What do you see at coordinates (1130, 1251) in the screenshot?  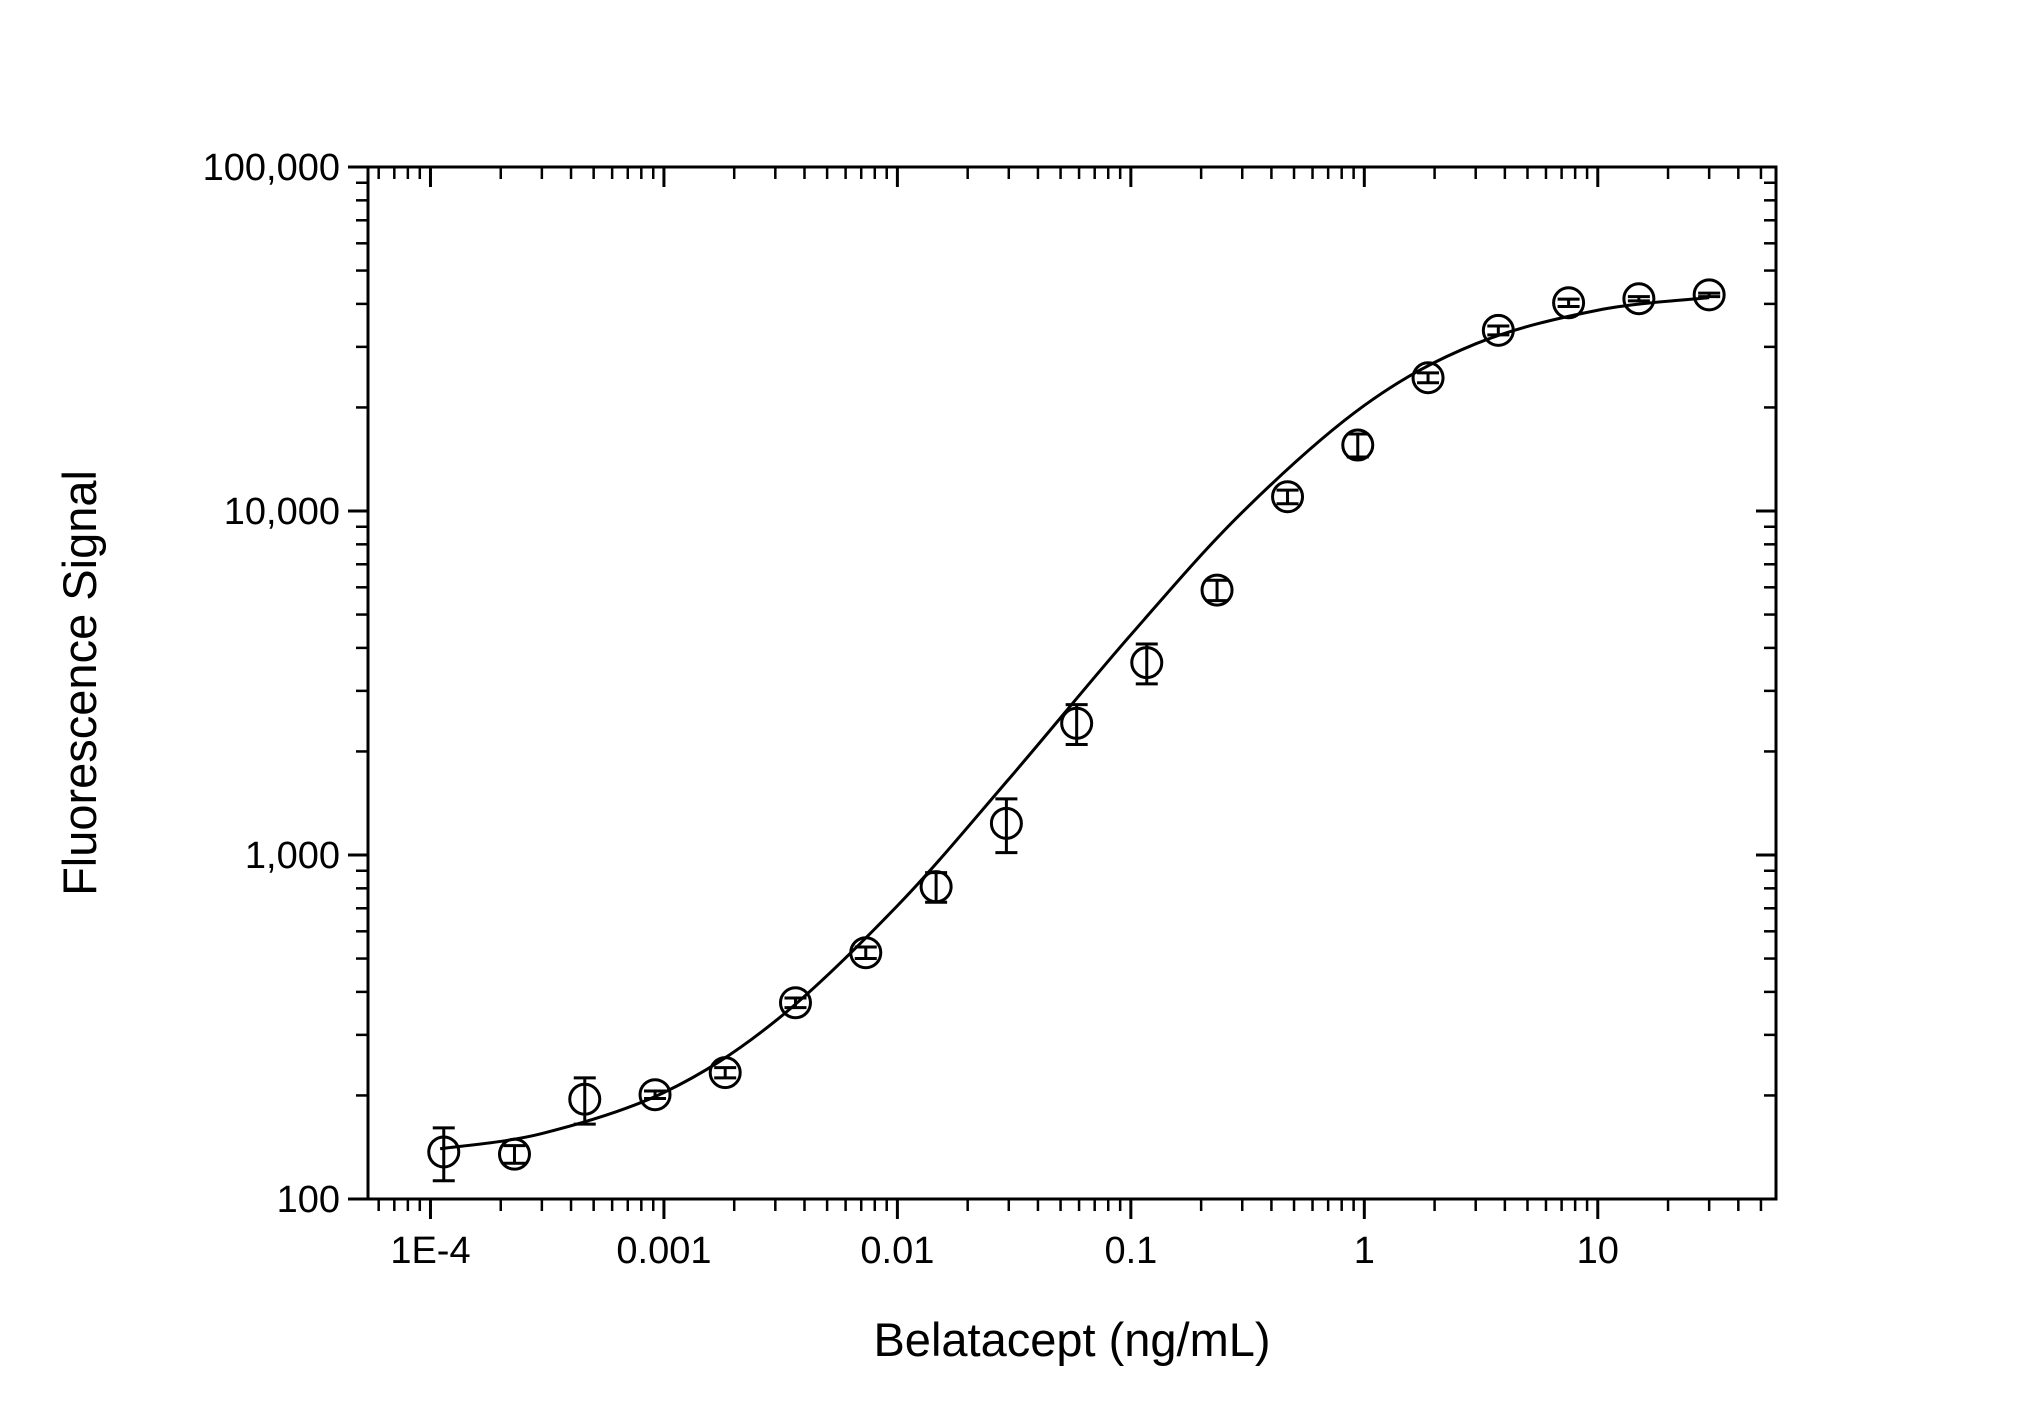 I see `x-tick-label: 0.1` at bounding box center [1130, 1251].